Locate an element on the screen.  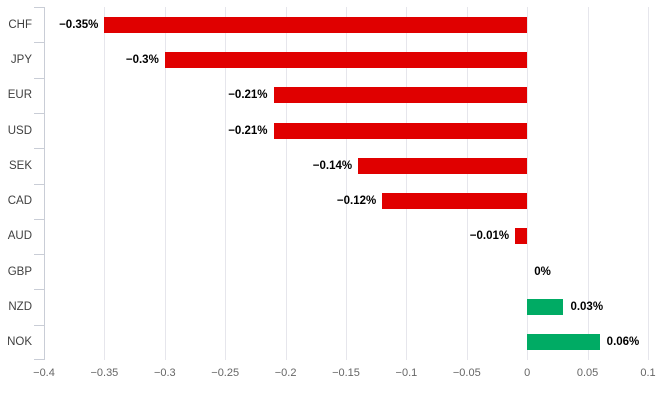
category-label: AUD is located at coordinates (19, 236).